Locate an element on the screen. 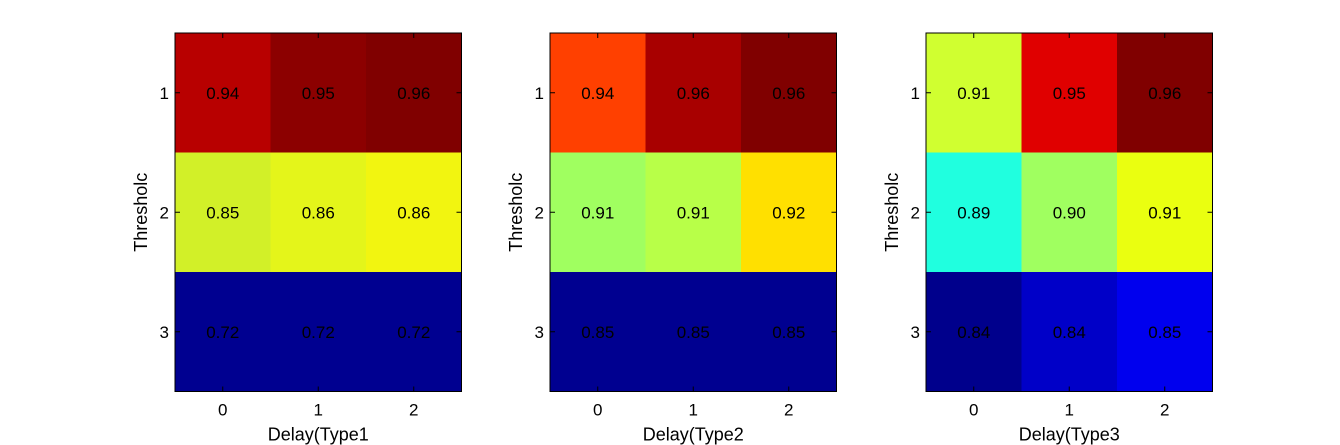 This screenshot has height=445, width=1340. x-axis-label: Delay(Type3 is located at coordinates (1069, 435).